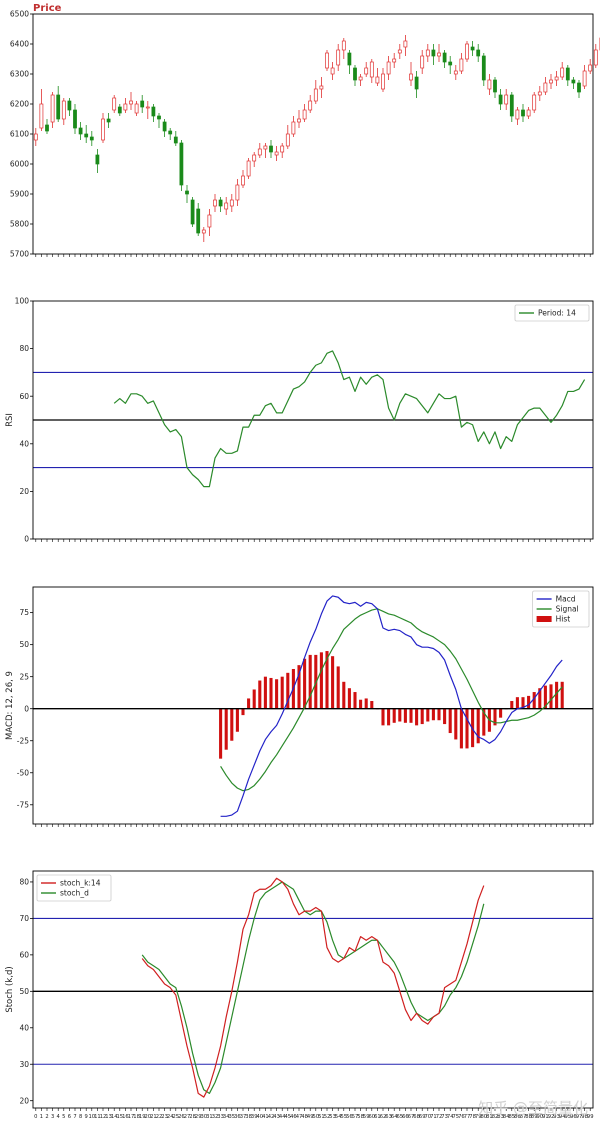 The width and height of the screenshot is (600, 1126). I want to click on x-tick-label: 97, so click(579, 1117).